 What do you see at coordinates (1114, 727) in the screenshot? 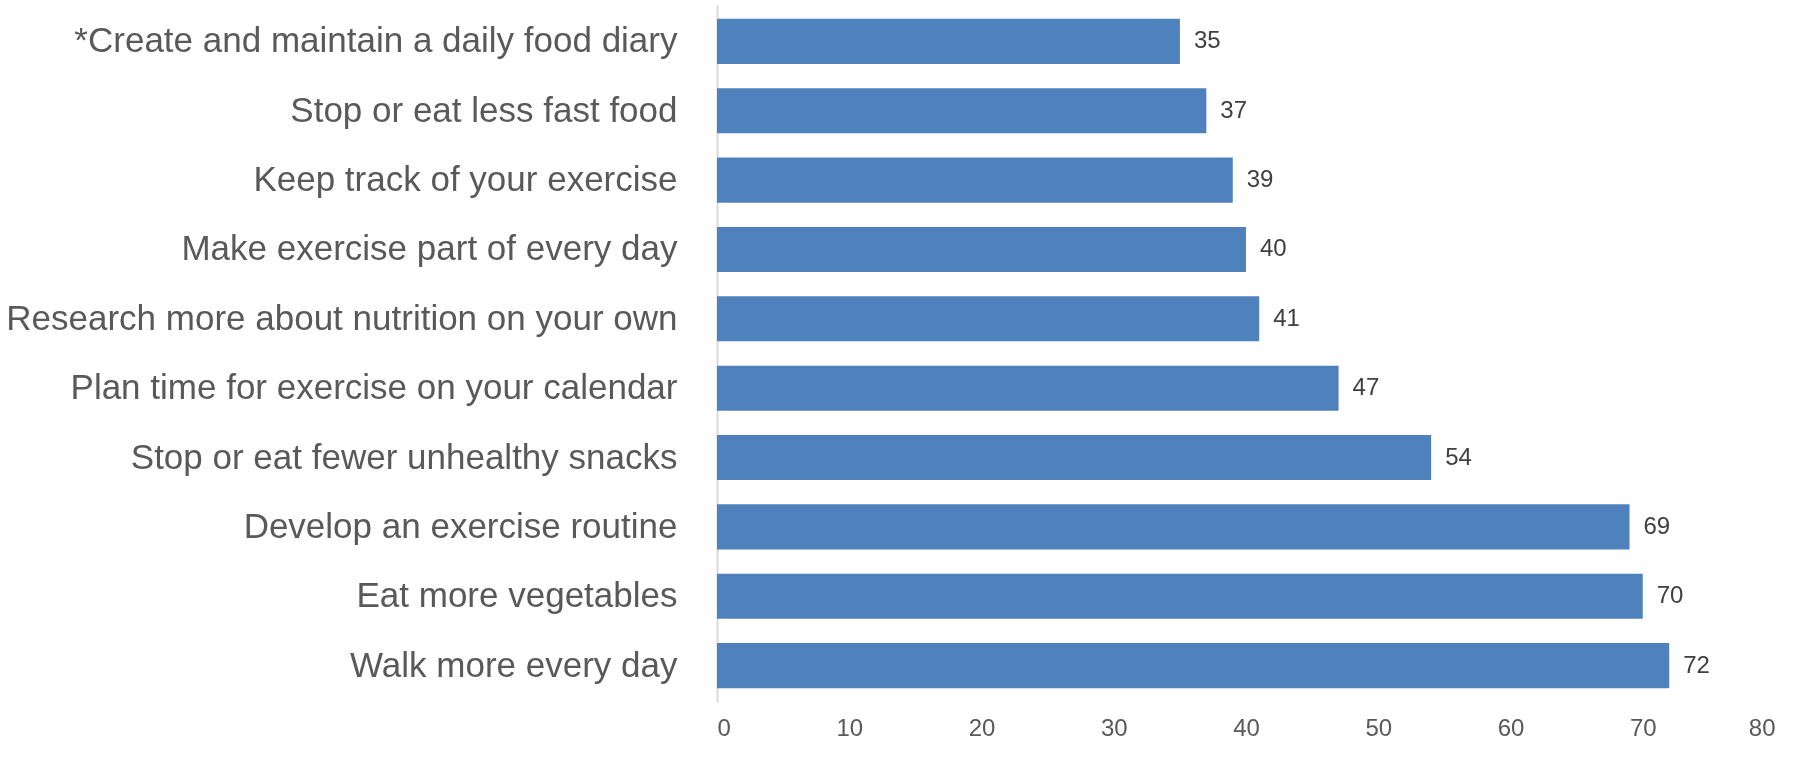
I see `x-tick-label: 30` at bounding box center [1114, 727].